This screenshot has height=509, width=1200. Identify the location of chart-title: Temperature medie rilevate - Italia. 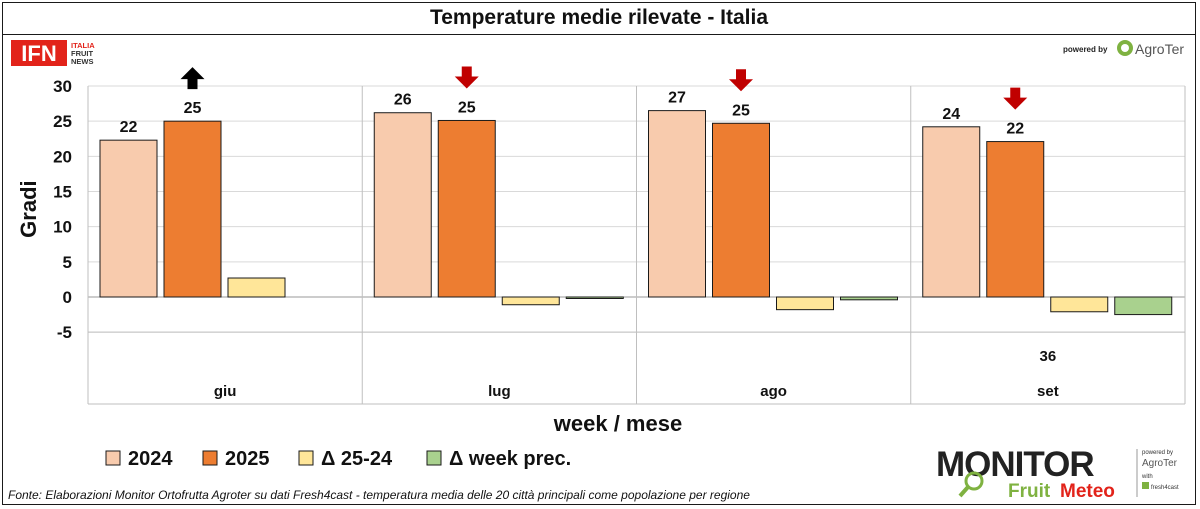
(599, 18).